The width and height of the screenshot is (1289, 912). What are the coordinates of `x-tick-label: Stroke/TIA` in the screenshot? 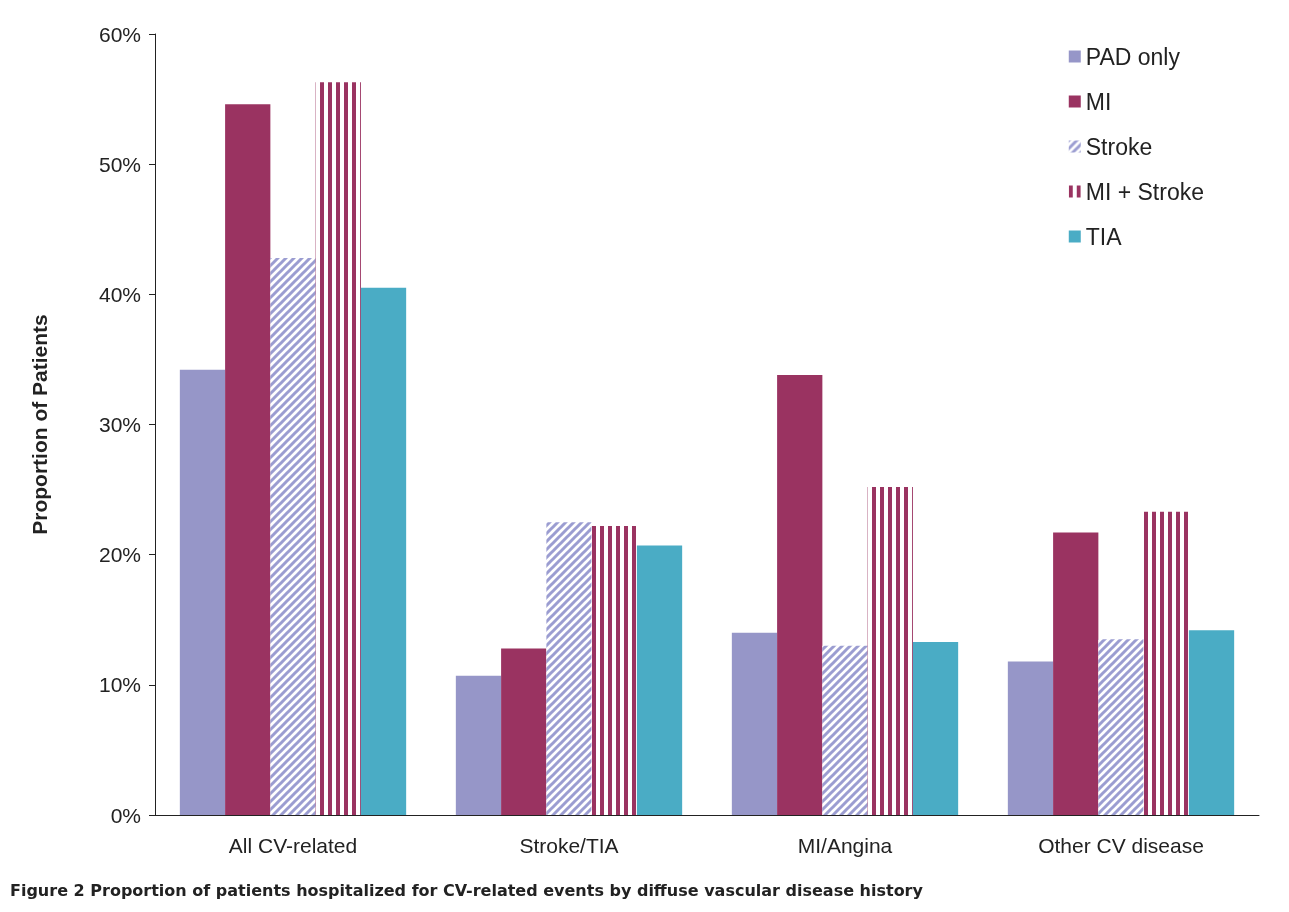 It's located at (569, 845).